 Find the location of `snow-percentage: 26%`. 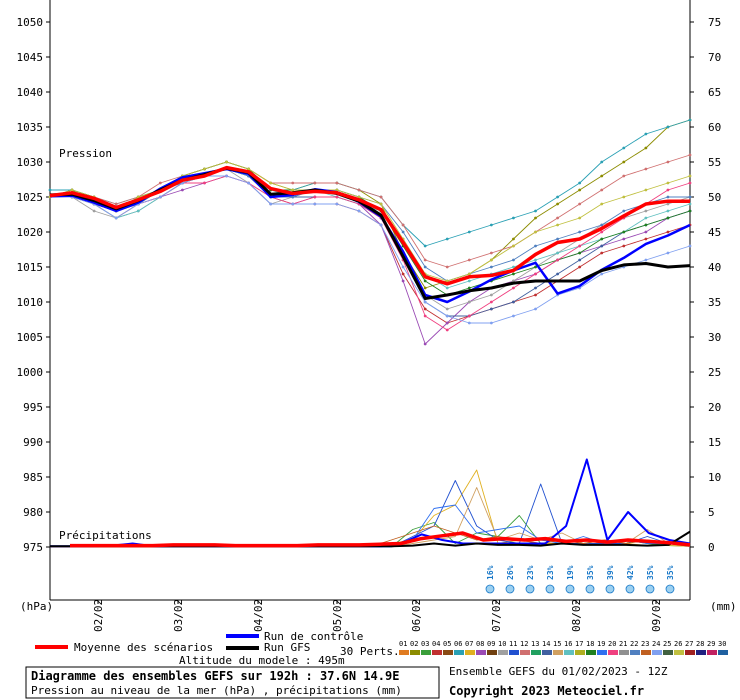

snow-percentage: 26% is located at coordinates (510, 572).